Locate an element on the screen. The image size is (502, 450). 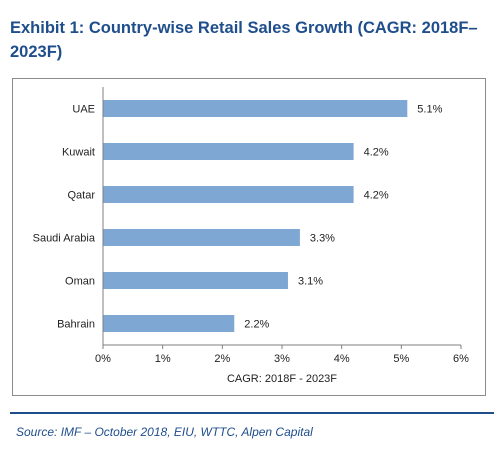
category-label: Bahrain is located at coordinates (76, 325).